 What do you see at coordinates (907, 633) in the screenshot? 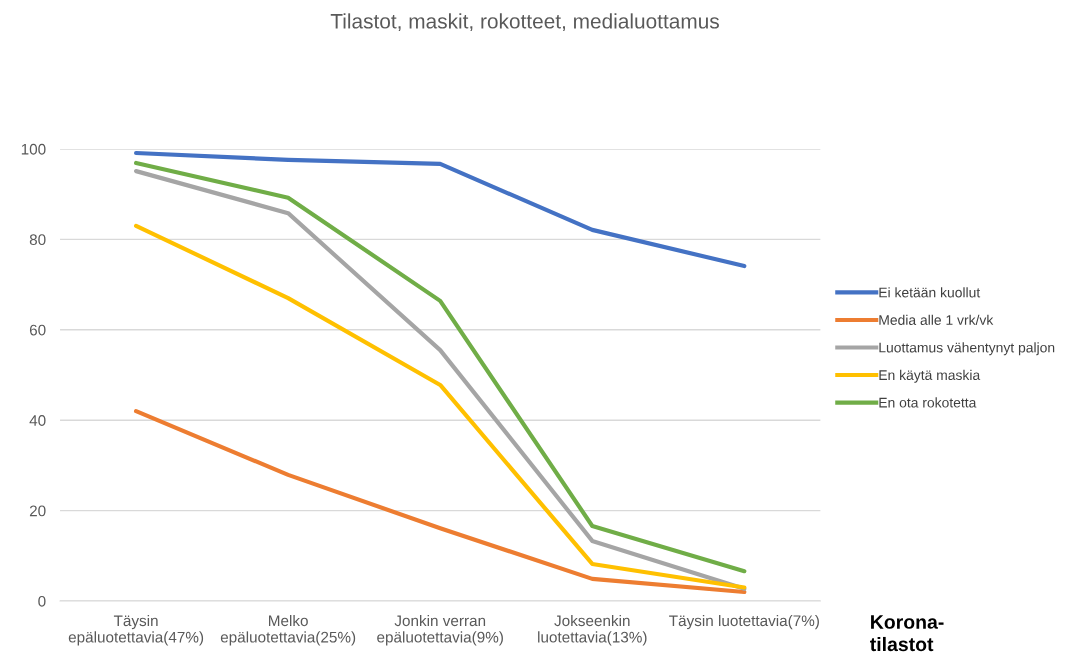
I see `x-axis-title: Korona- tilastot` at bounding box center [907, 633].